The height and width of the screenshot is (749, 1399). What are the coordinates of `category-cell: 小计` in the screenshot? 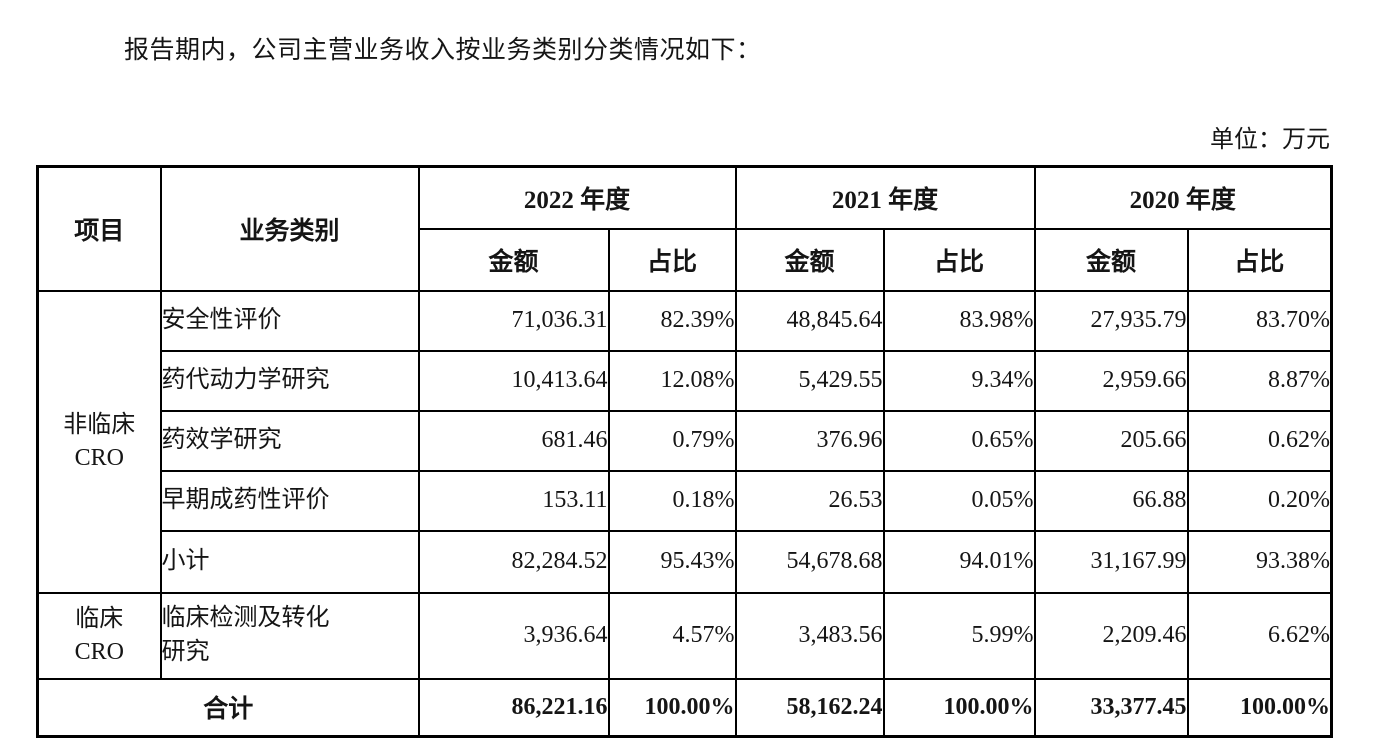 It's located at (289, 561).